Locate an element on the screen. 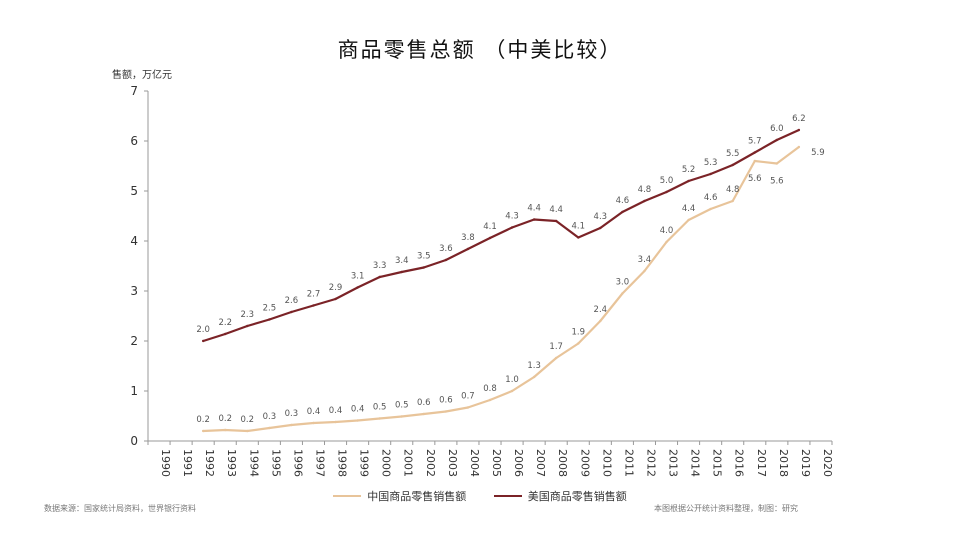 This screenshot has height=540, width=960. data-label: 1.7 is located at coordinates (556, 347).